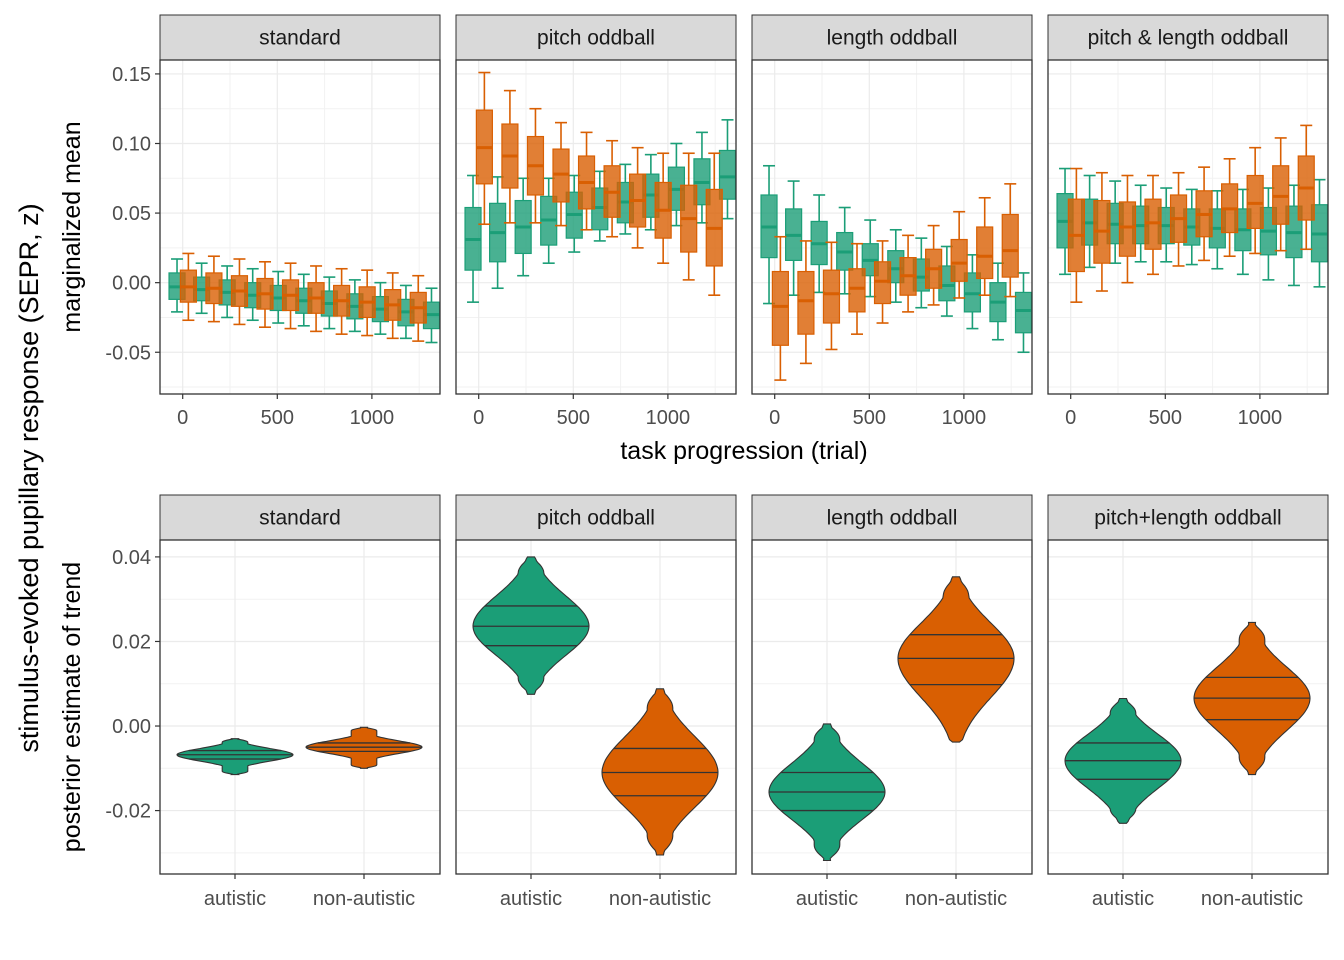 The height and width of the screenshot is (960, 1344). Describe the element at coordinates (72, 226) in the screenshot. I see `top-y-axis-title: marginalized mean` at that location.